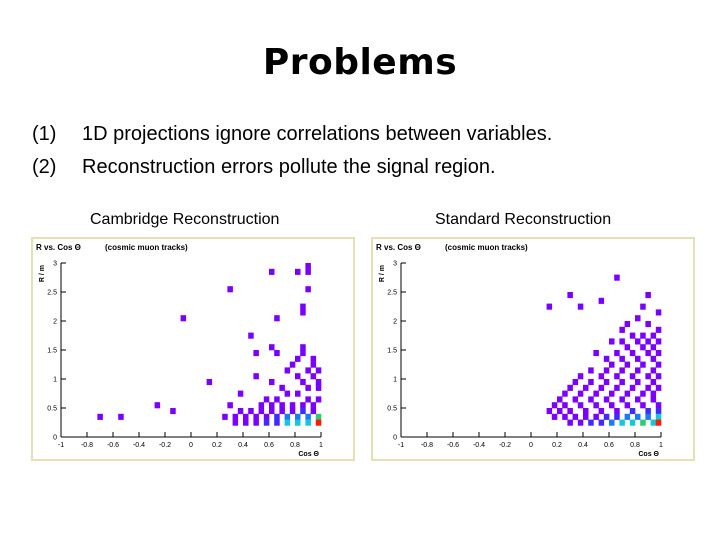 This screenshot has height=540, width=720. I want to click on slide-title: Problems, so click(360, 62).